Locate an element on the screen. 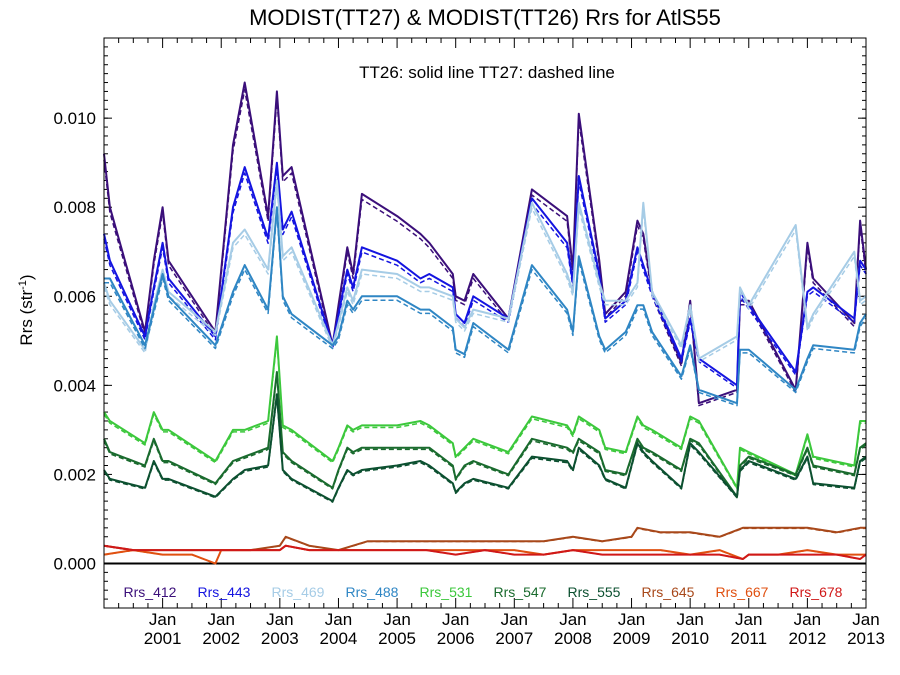  y-tick-label: 0.000 is located at coordinates (74, 563).